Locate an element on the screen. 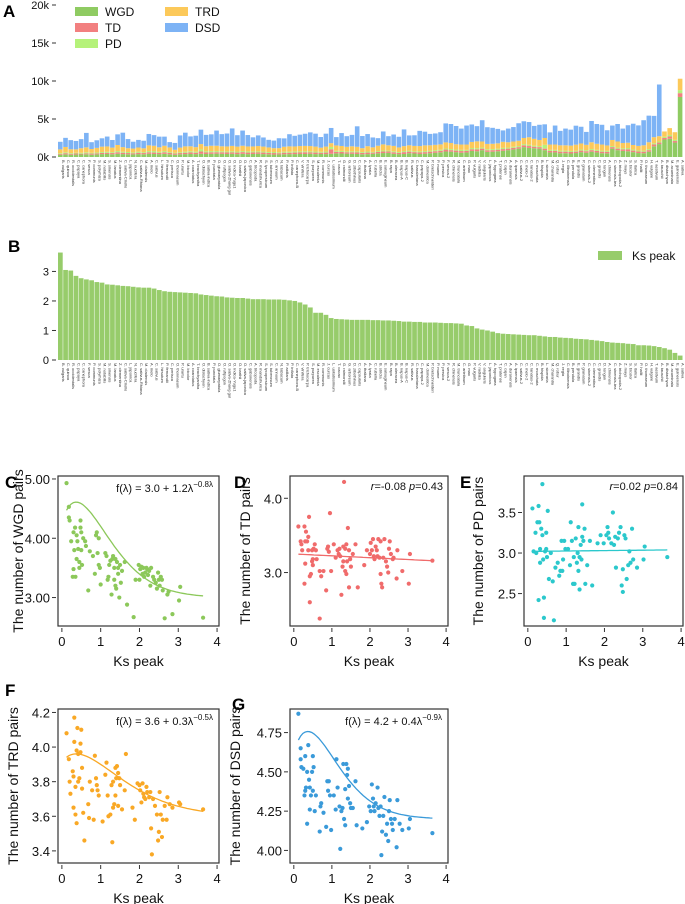  x-tick-label: Q. robur is located at coordinates (558, 167).